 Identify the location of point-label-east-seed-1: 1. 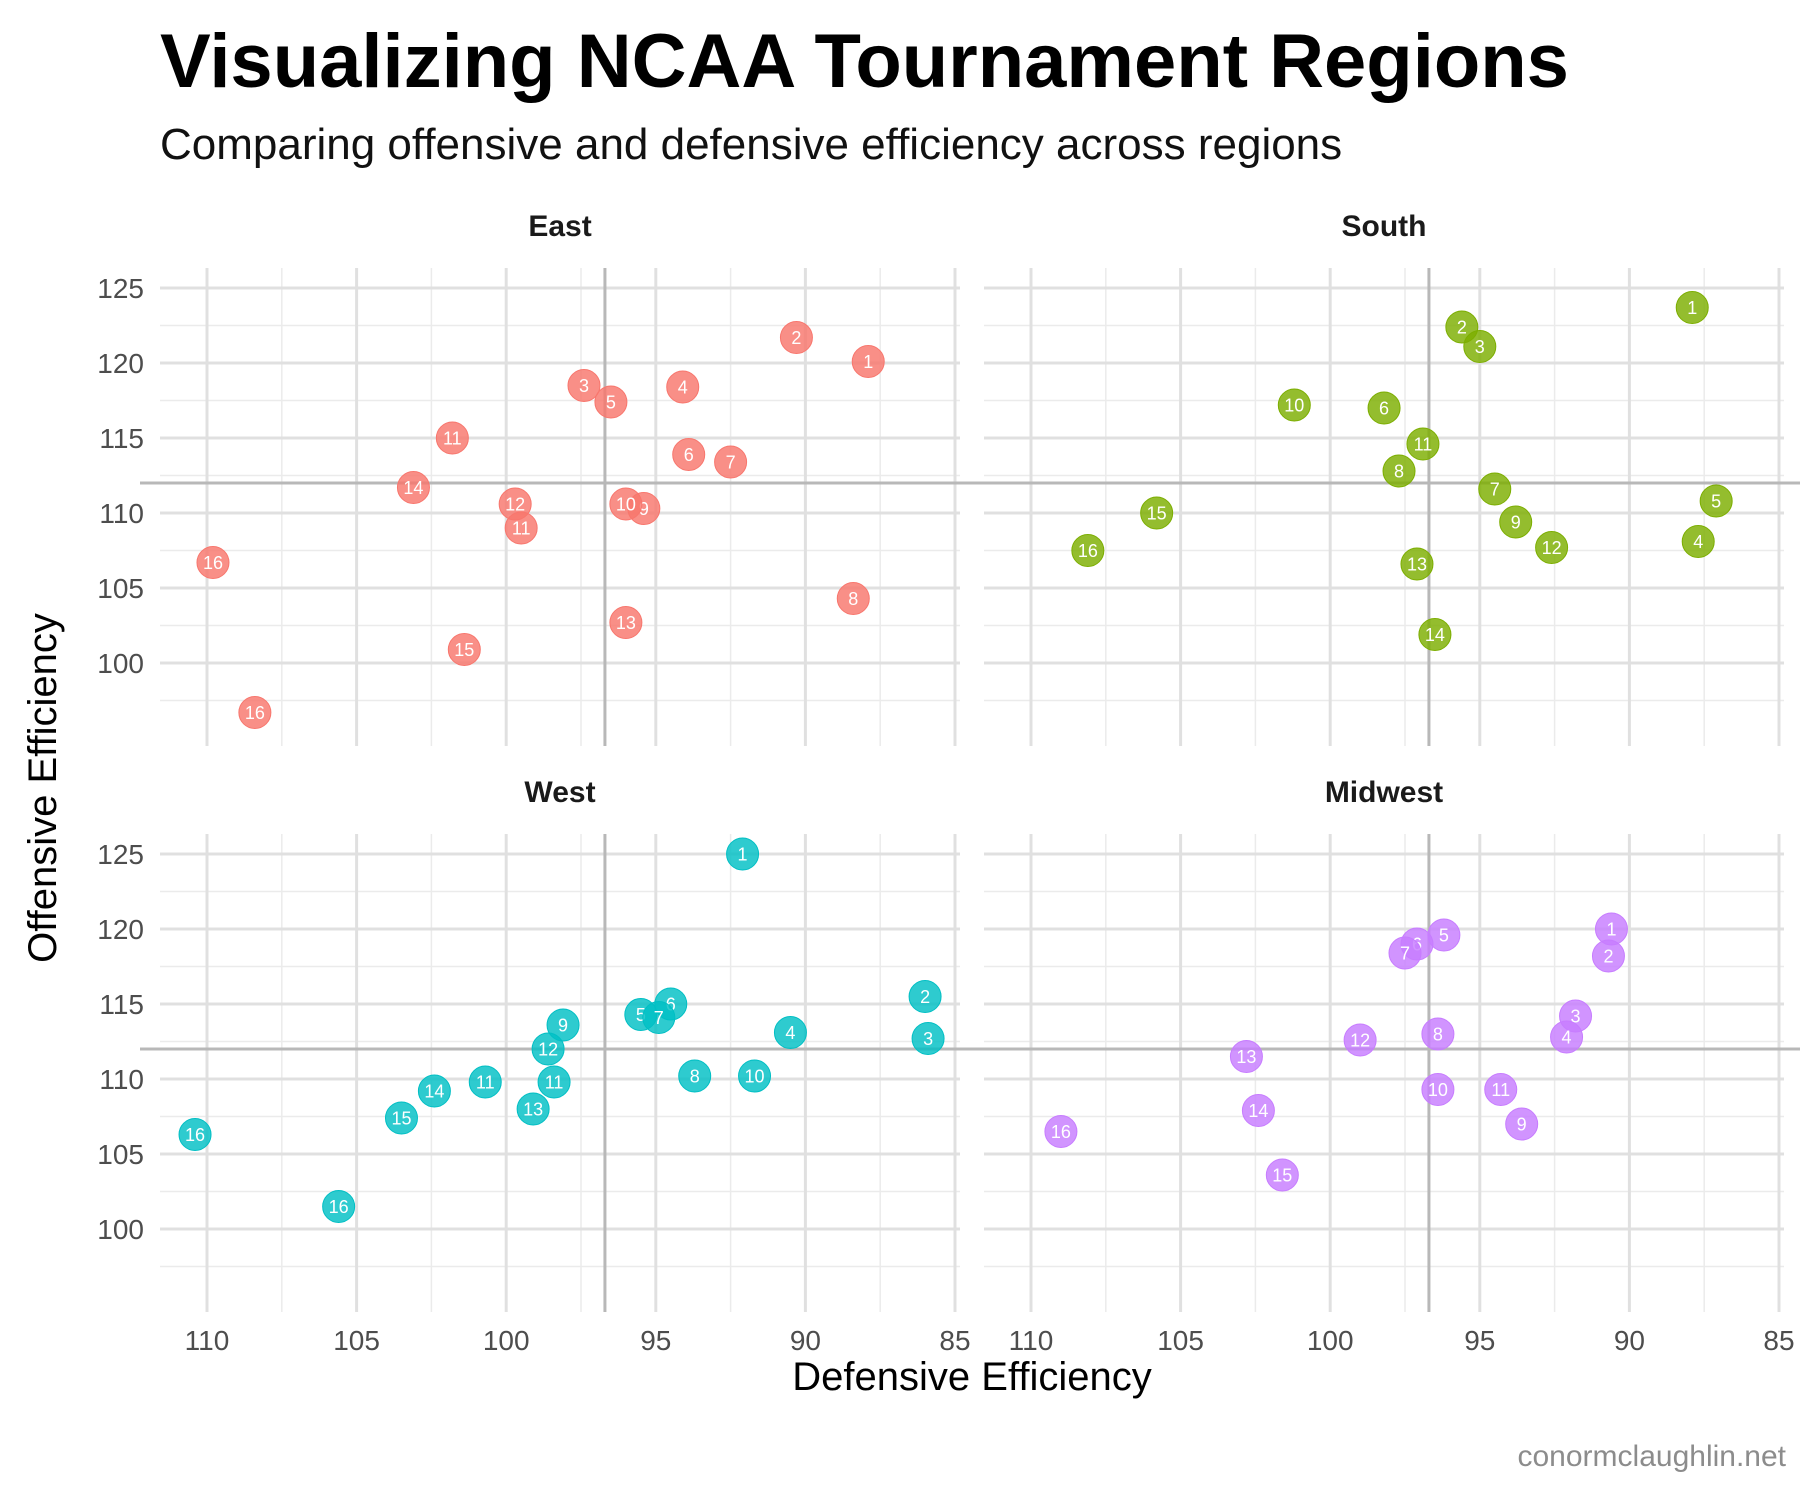
(868, 362).